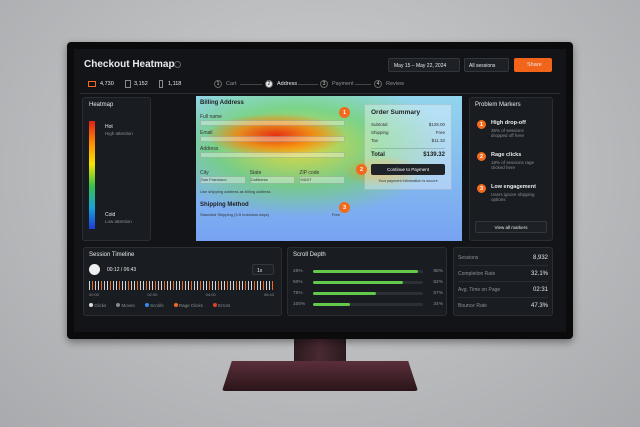  I want to click on help-icon, so click(177, 64).